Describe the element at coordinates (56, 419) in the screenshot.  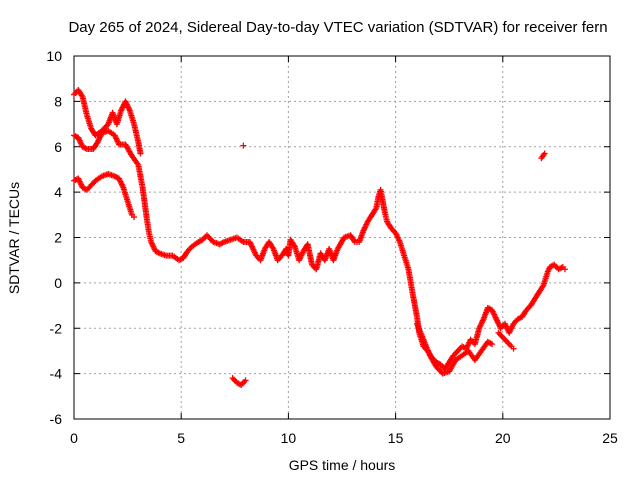
I see `y-tick-label: -6` at that location.